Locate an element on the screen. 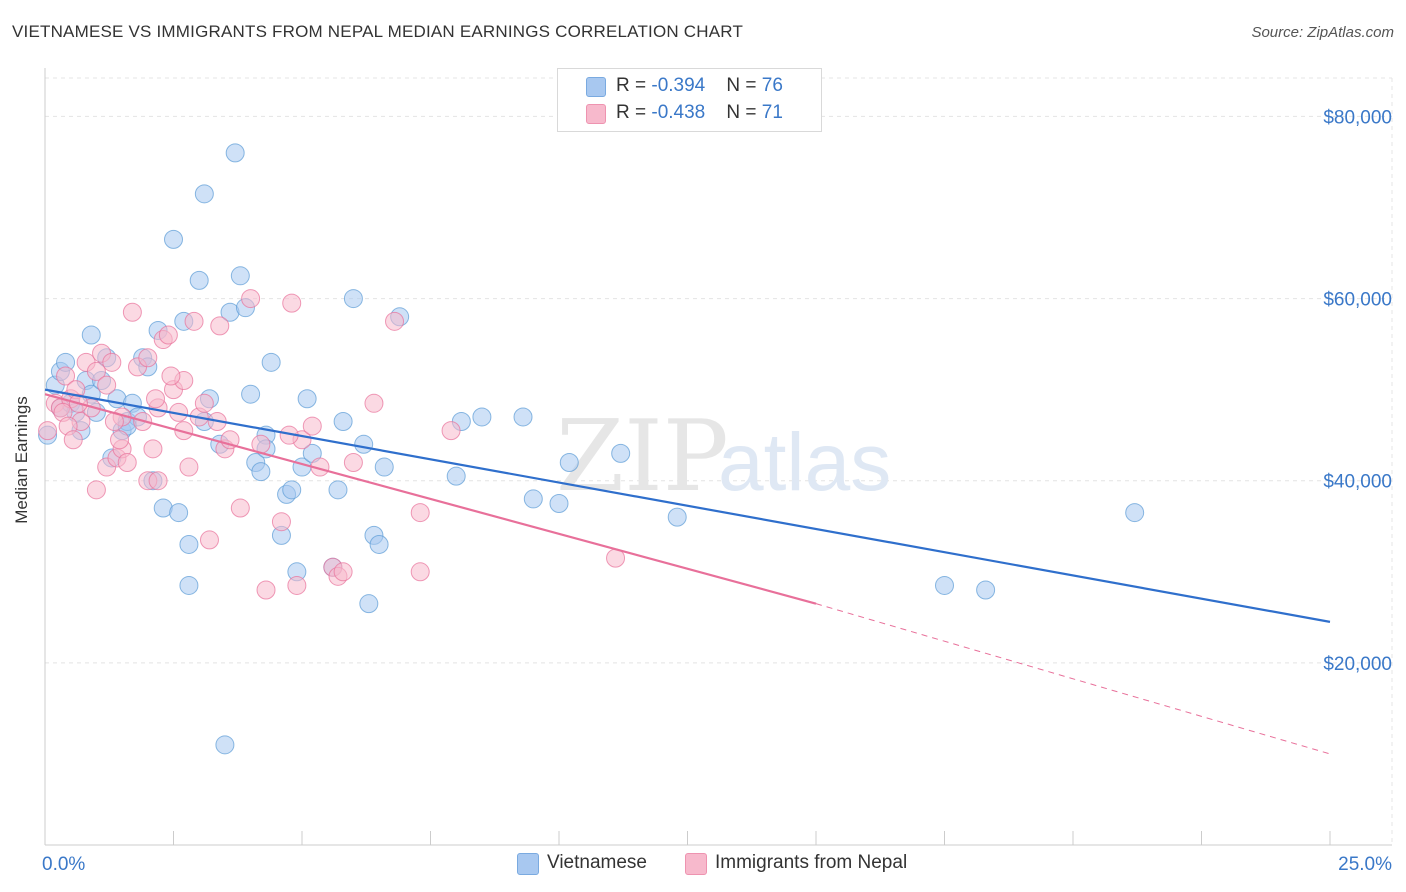  y-tick-label: $80,000 is located at coordinates (1357, 117).